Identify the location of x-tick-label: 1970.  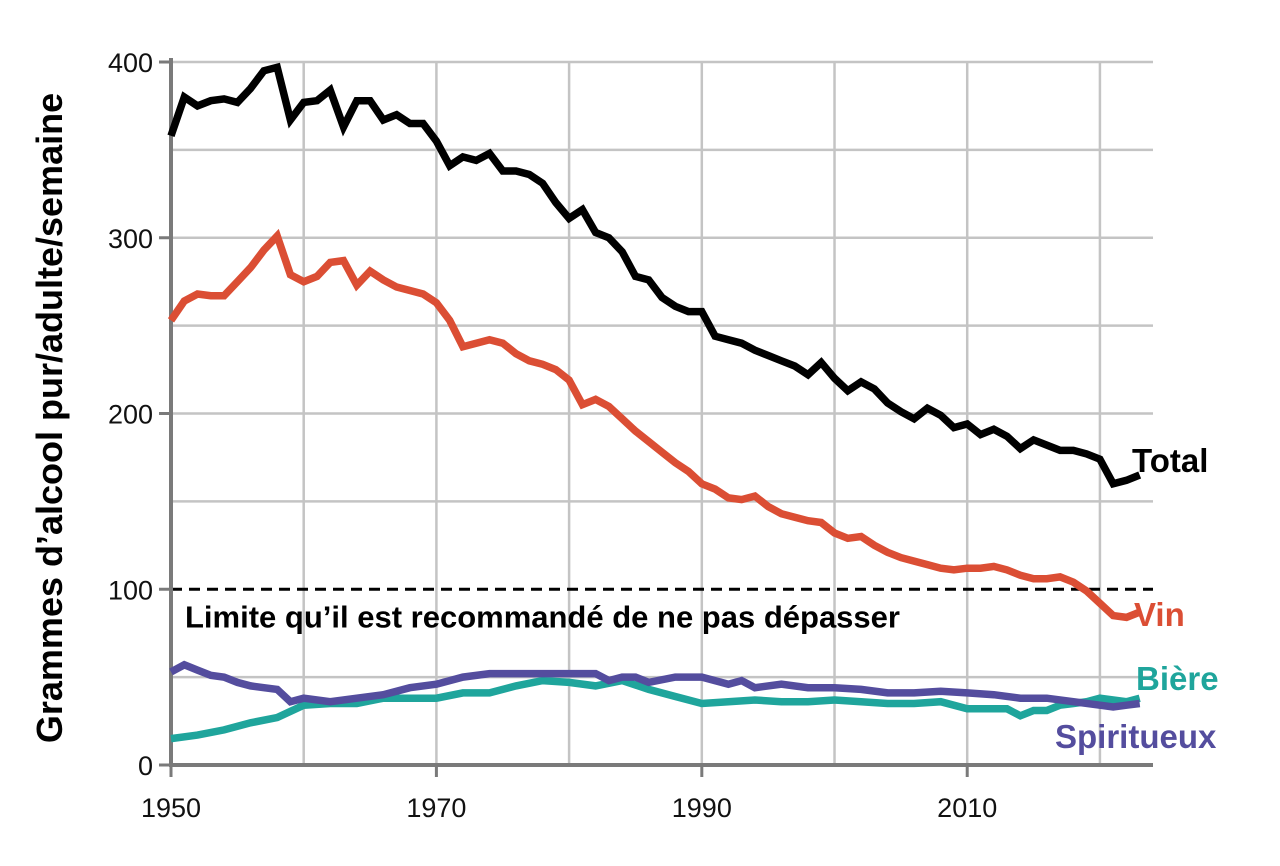
(436, 808).